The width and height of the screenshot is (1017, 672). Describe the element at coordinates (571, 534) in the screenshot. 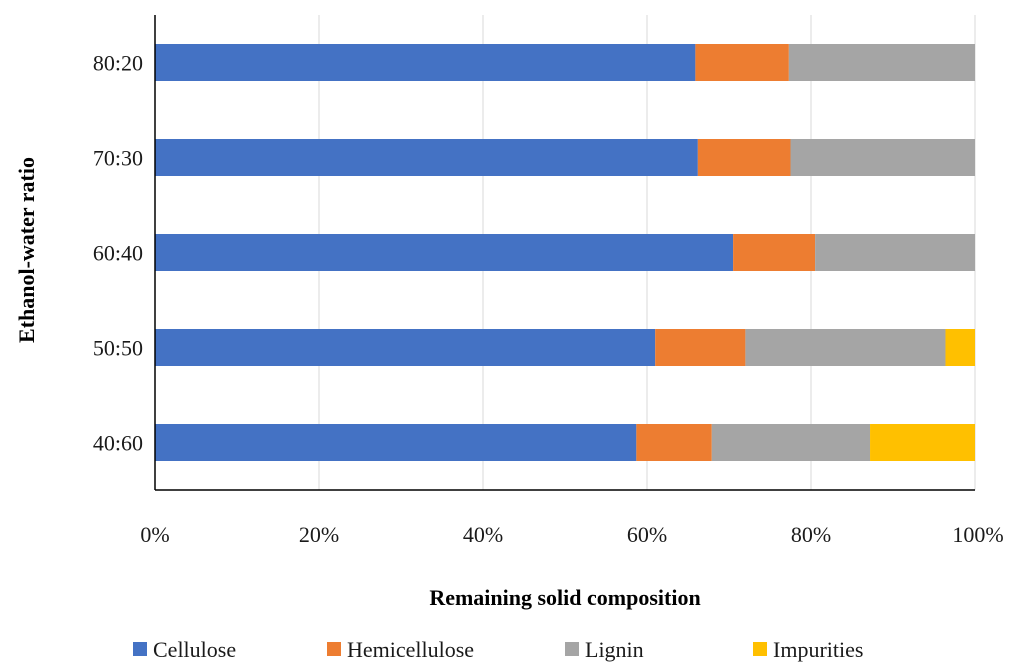

I see `x-tick-labels: 0% 20% 40% 60% 80% 100%` at that location.